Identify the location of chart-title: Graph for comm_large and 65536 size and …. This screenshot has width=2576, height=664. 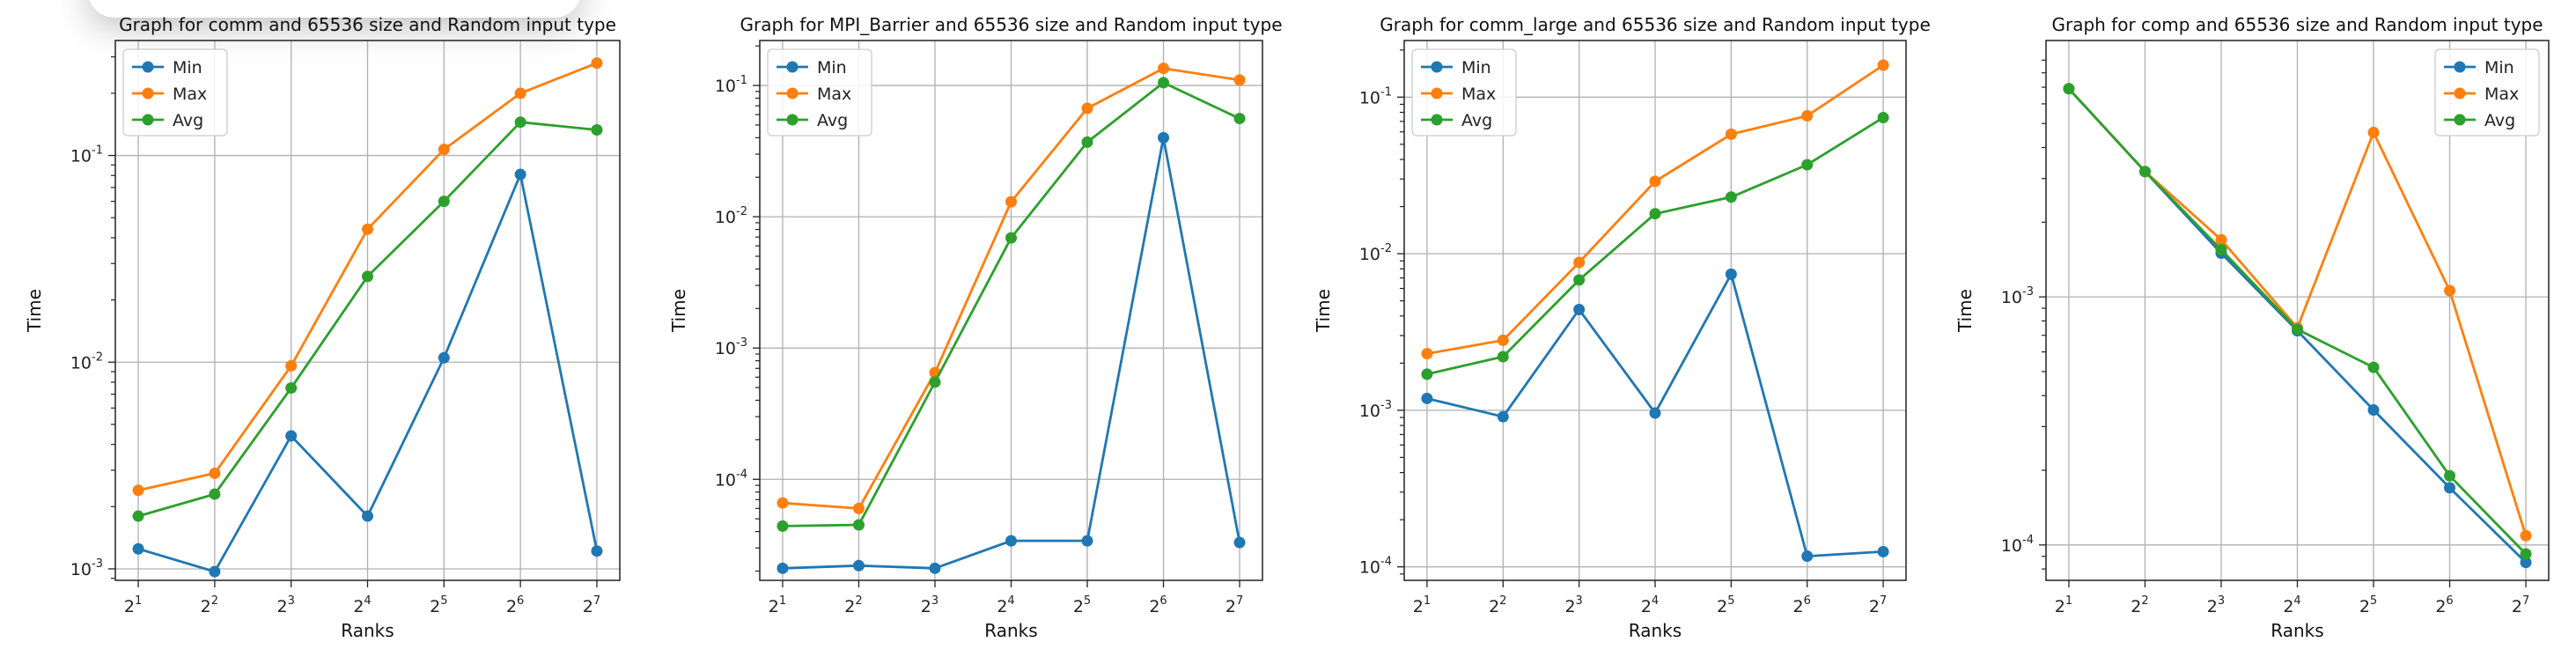
(1656, 24).